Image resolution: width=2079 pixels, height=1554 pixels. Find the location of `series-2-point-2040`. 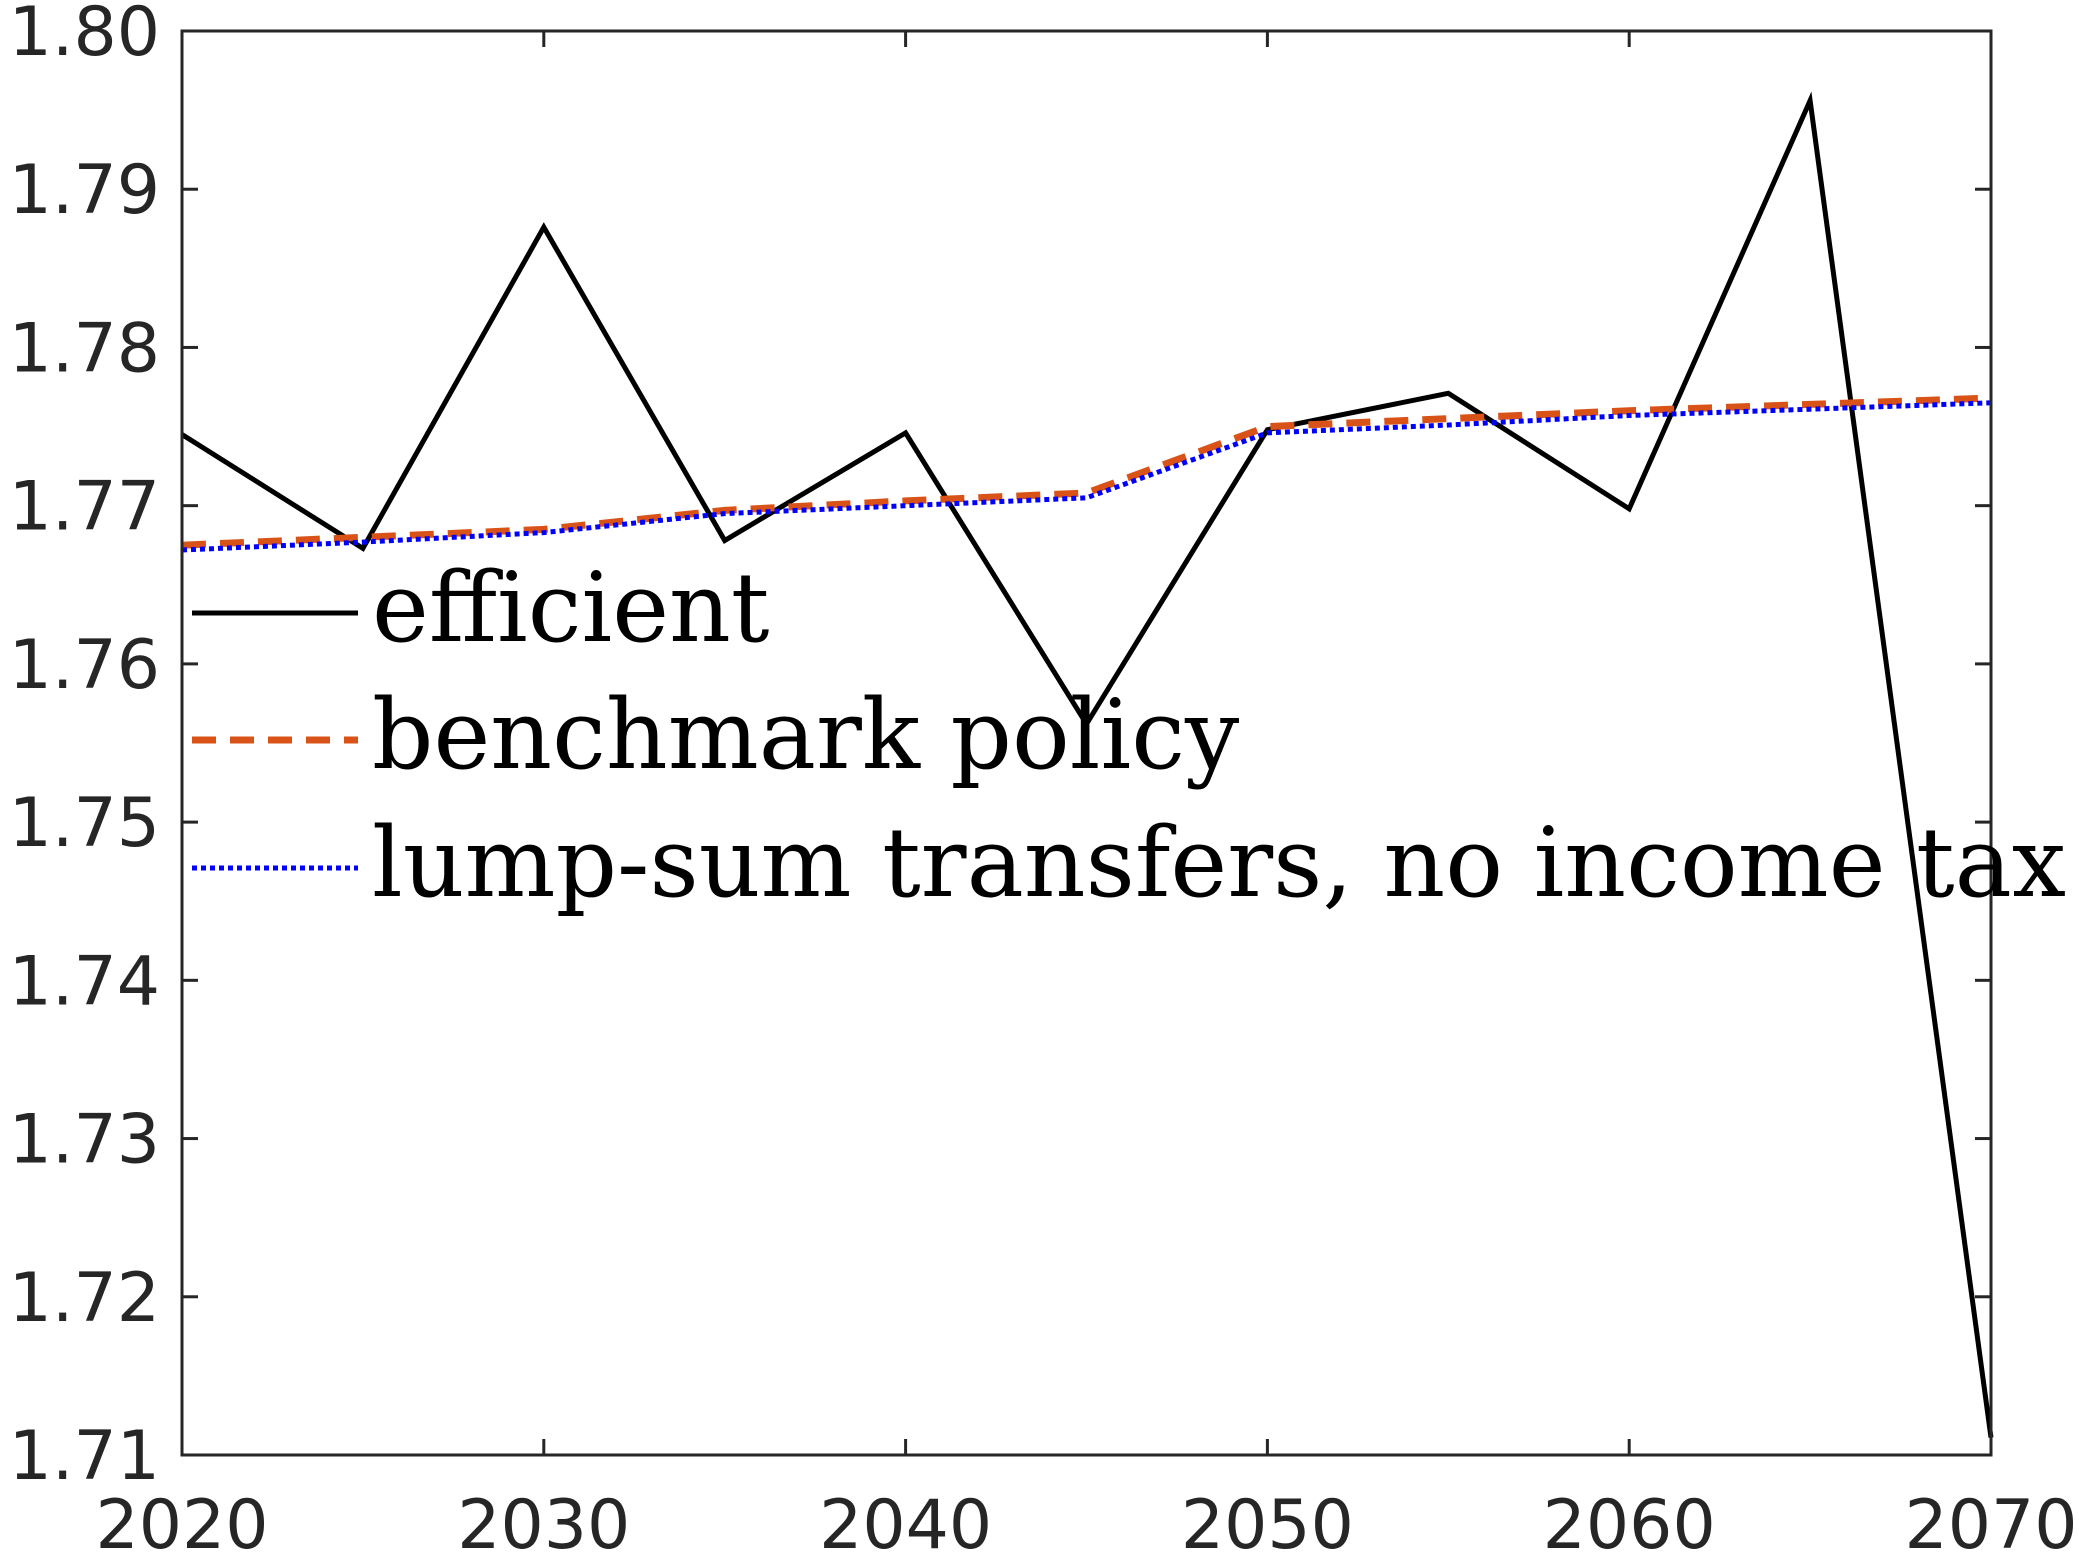

series-2-point-2040 is located at coordinates (906, 501).